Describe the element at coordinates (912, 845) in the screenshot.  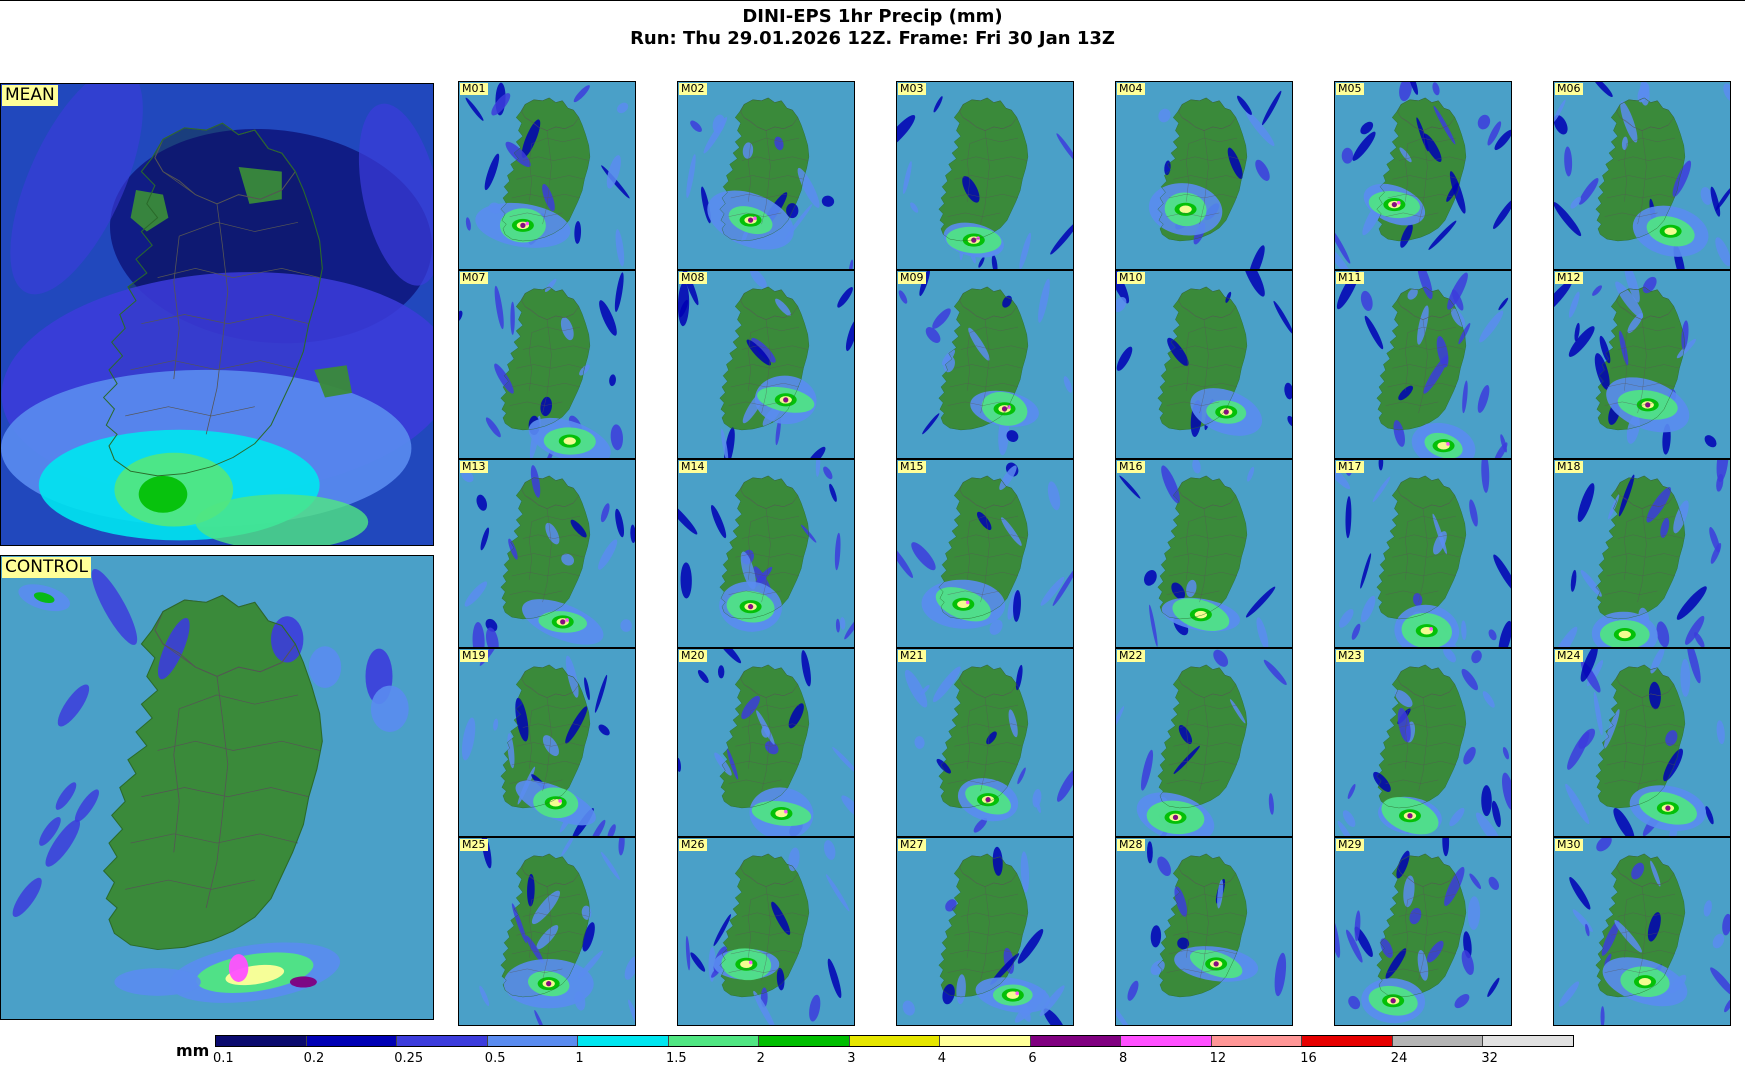
I see `member-panel-m27-label: M27` at that location.